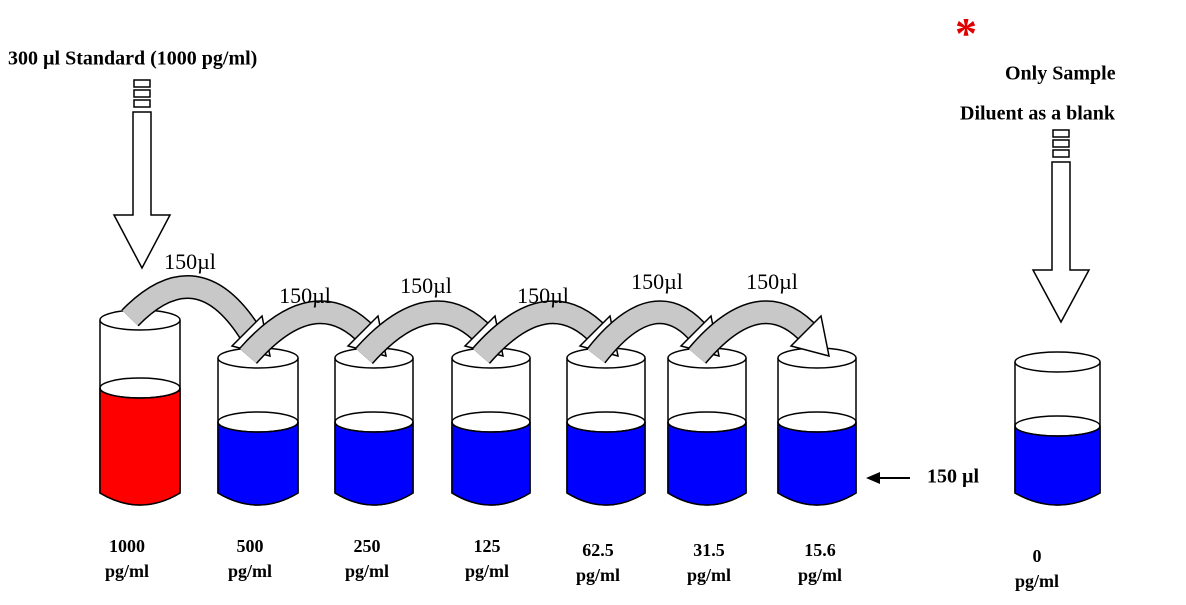 The image size is (1186, 605). What do you see at coordinates (888, 478) in the screenshot?
I see `volume-arrow` at bounding box center [888, 478].